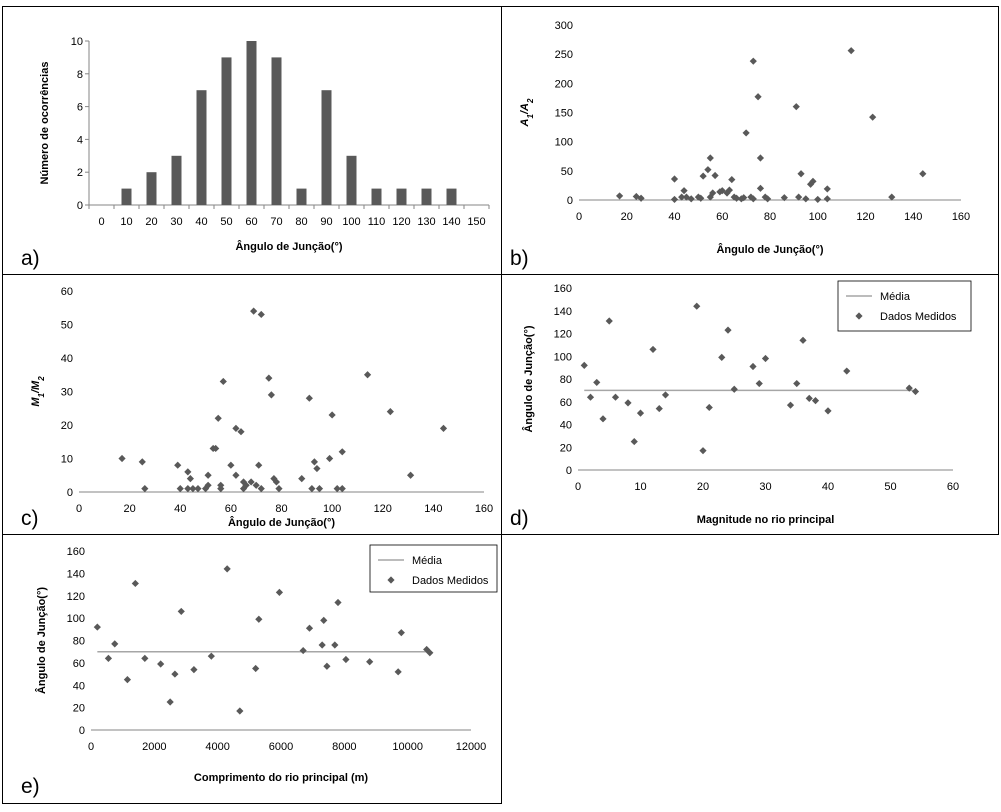 The image size is (1001, 812). I want to click on y-tick-label: 20, so click(566, 448).